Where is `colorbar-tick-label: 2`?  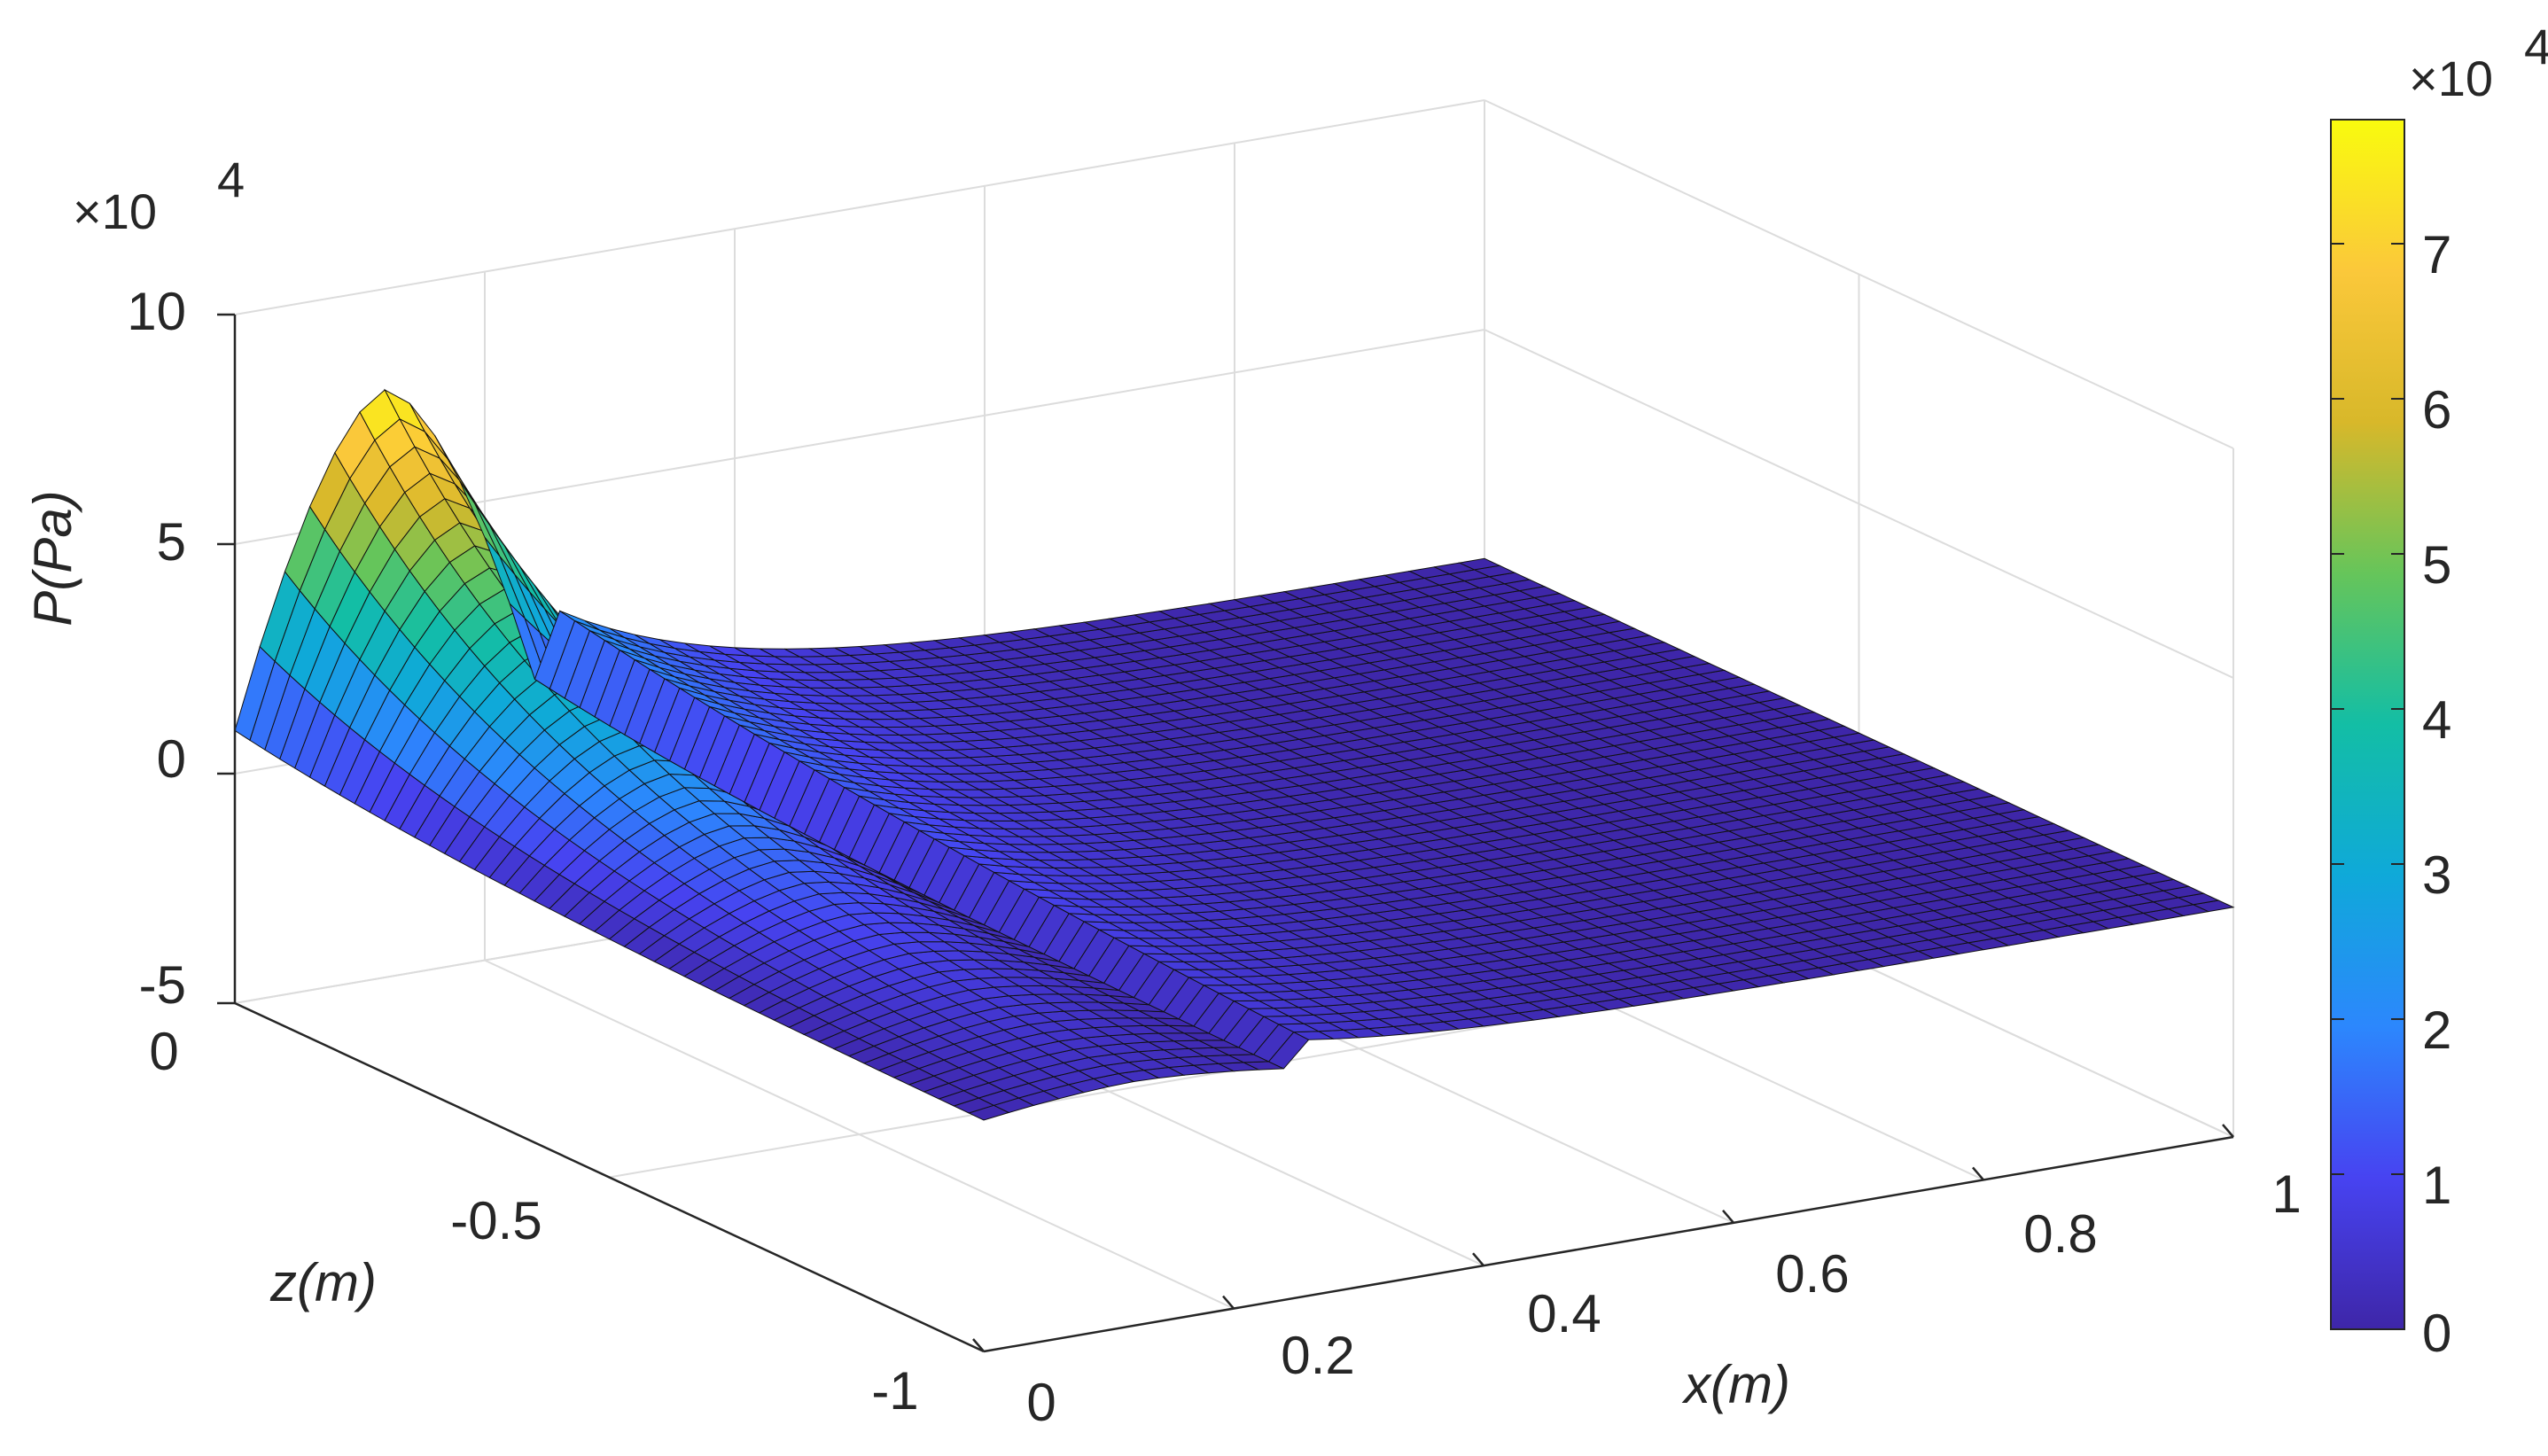 colorbar-tick-label: 2 is located at coordinates (2436, 1030).